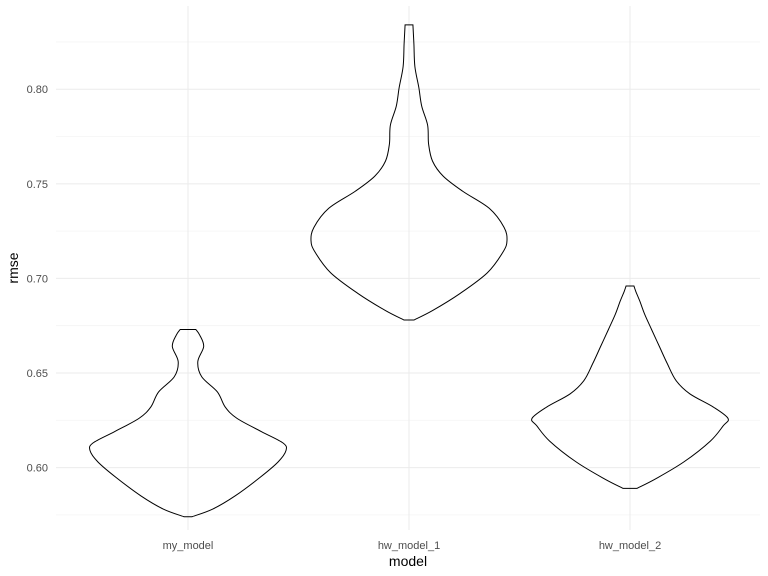 Image resolution: width=768 pixels, height=576 pixels. Describe the element at coordinates (37, 90) in the screenshot. I see `y-tick-label: 0.80` at that location.